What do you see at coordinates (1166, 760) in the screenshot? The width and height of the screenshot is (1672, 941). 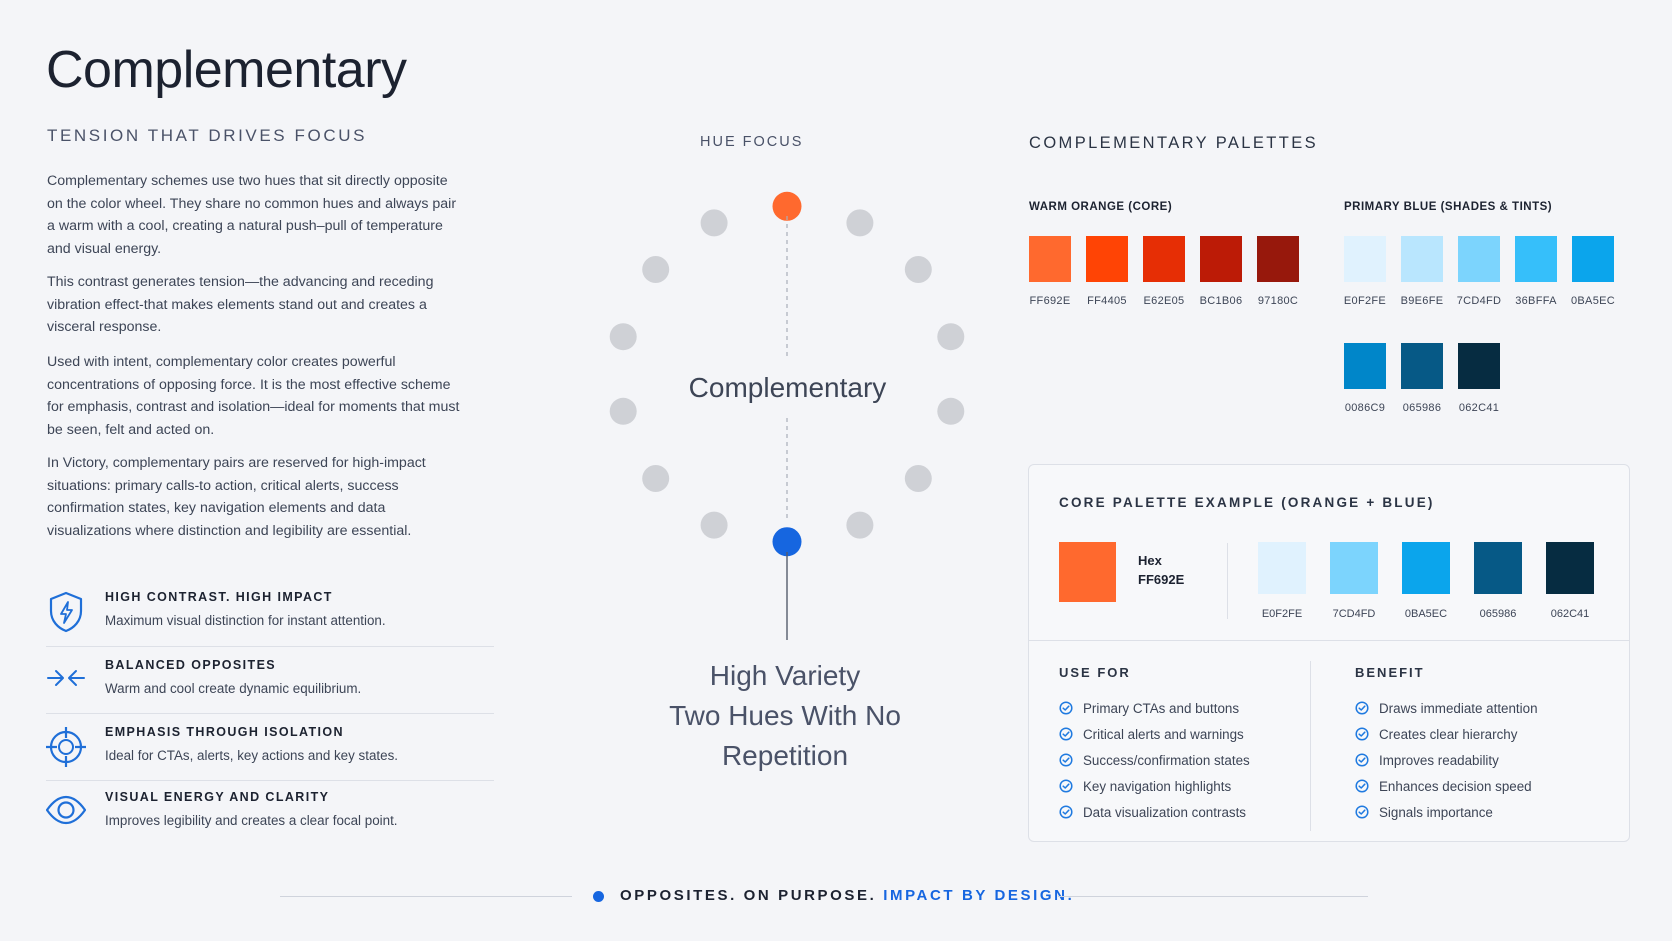 I see `list-item-label: Success/confirmation states` at bounding box center [1166, 760].